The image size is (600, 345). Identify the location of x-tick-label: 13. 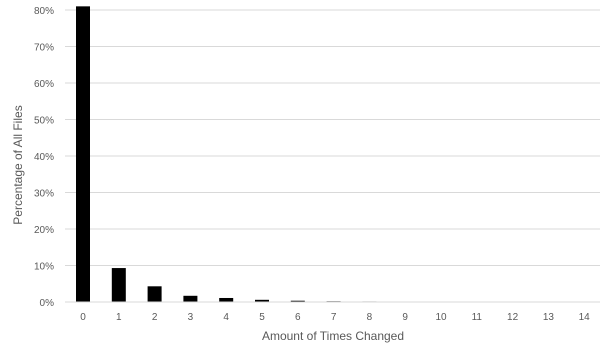
(549, 317).